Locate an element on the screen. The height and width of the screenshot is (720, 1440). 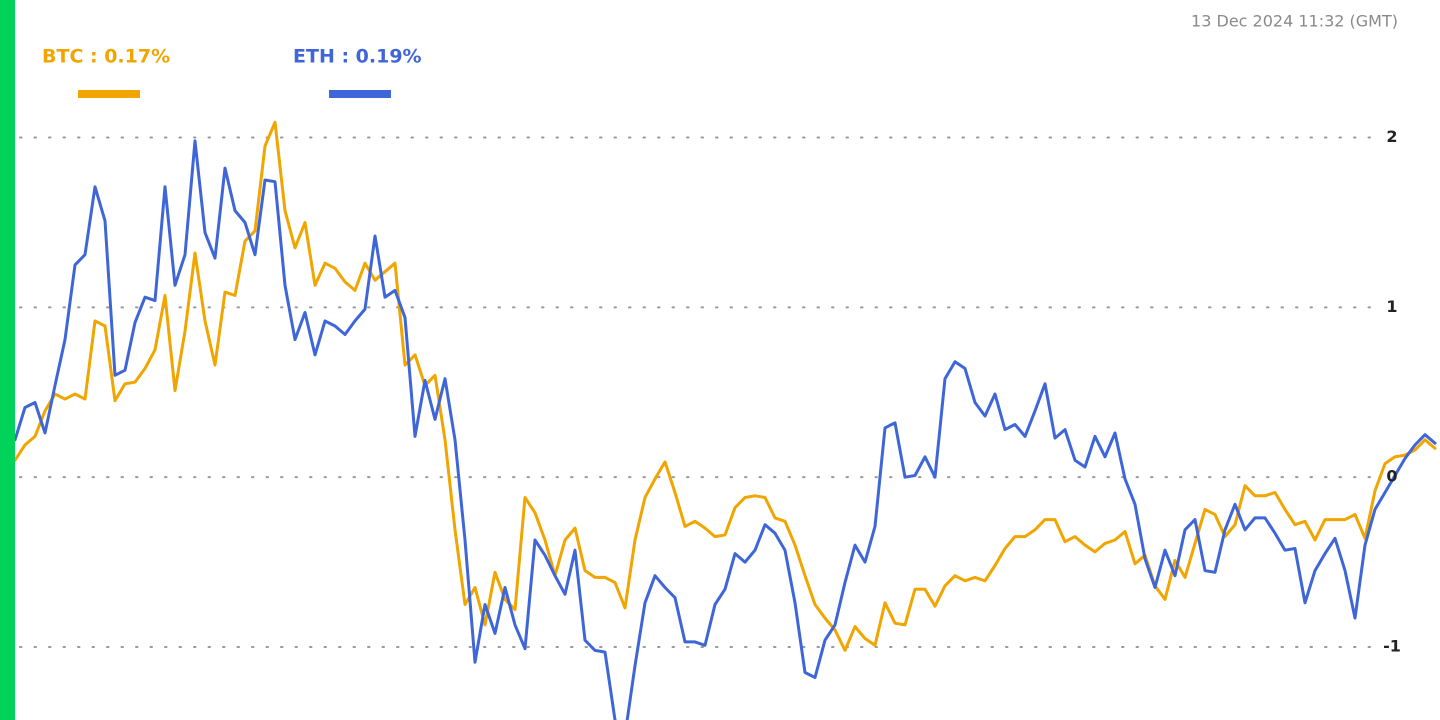
timestamp: 13 Dec 2024 11:32 (GMT) is located at coordinates (1294, 21).